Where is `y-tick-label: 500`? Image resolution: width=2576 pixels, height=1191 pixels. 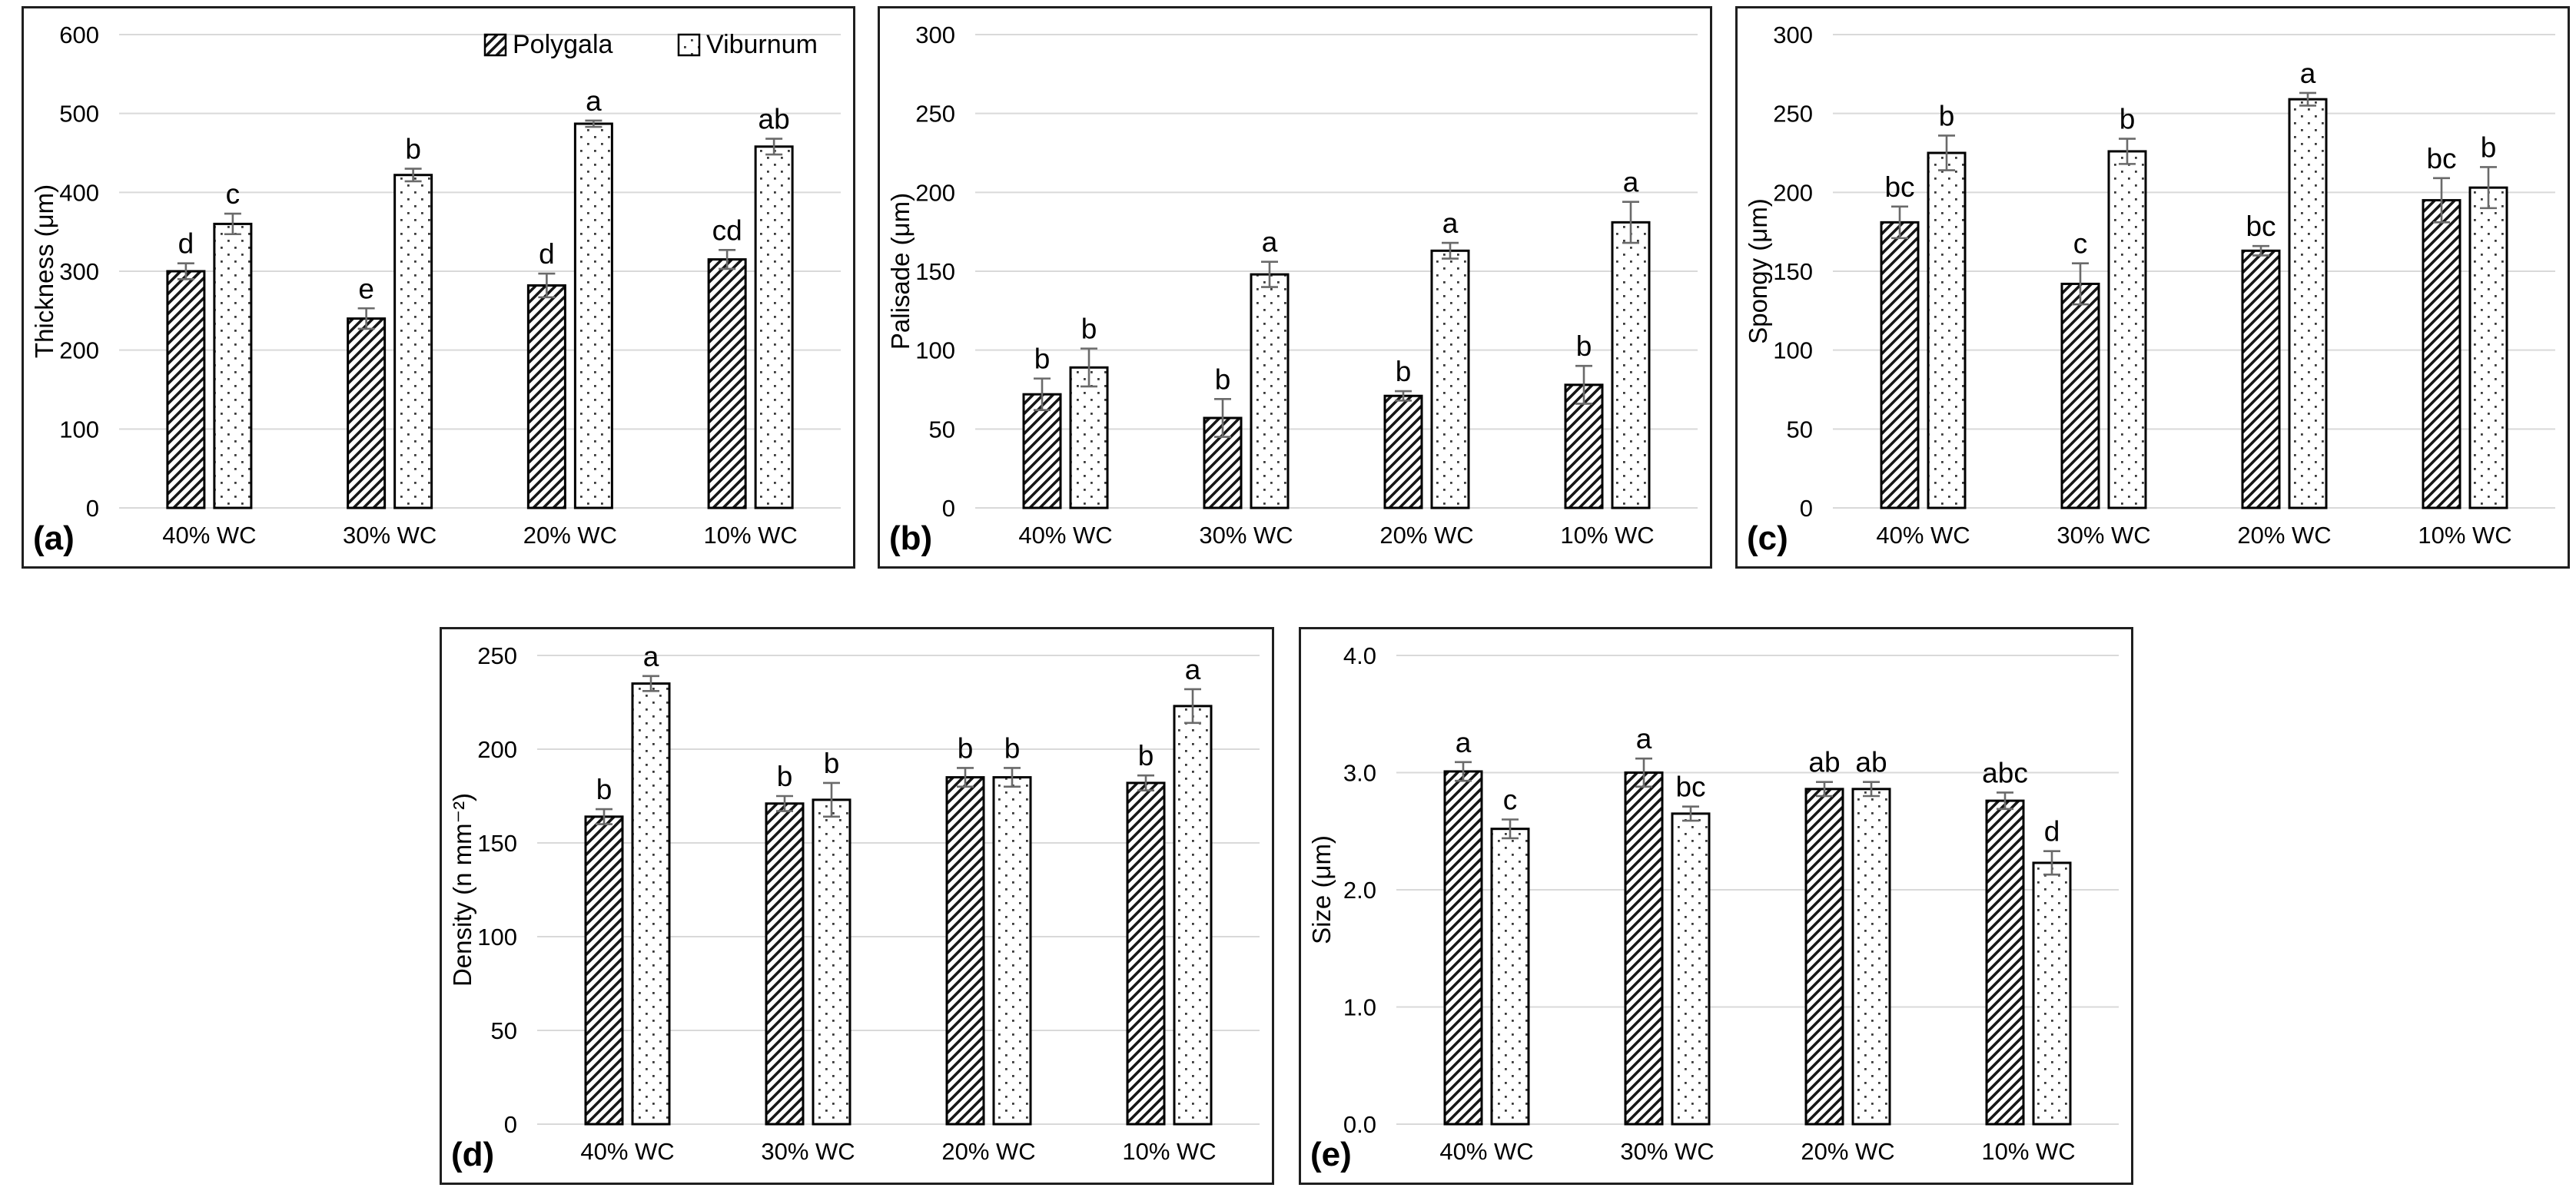
y-tick-label: 500 is located at coordinates (79, 114).